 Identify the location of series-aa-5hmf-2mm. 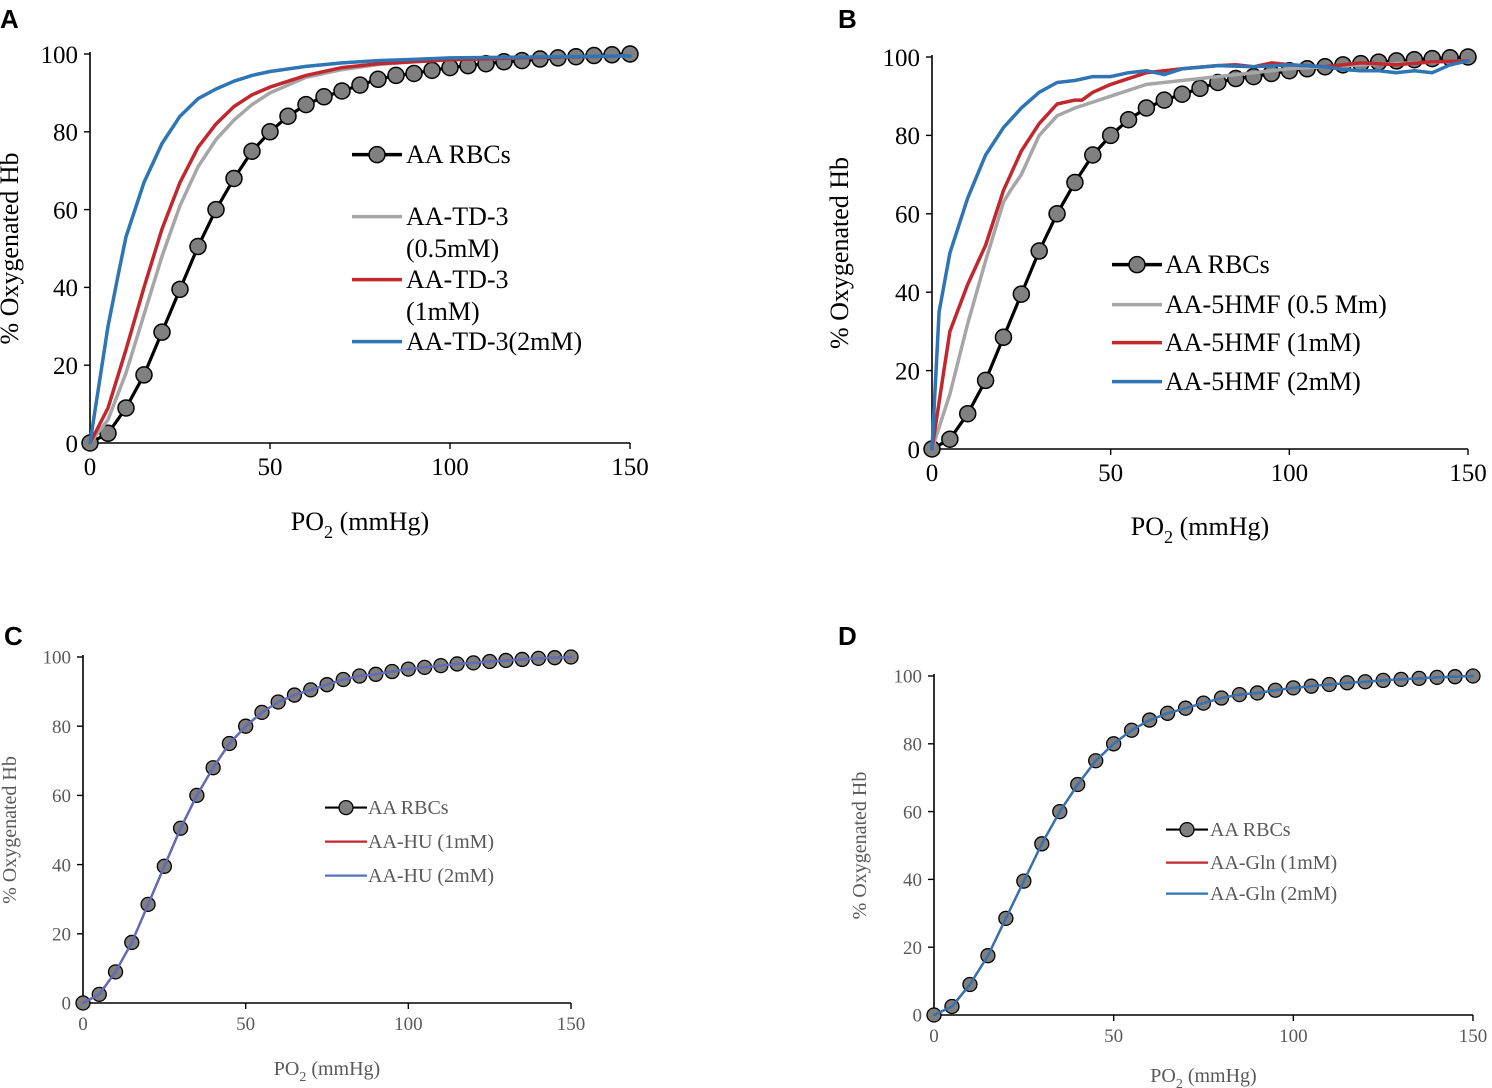
(1200, 255).